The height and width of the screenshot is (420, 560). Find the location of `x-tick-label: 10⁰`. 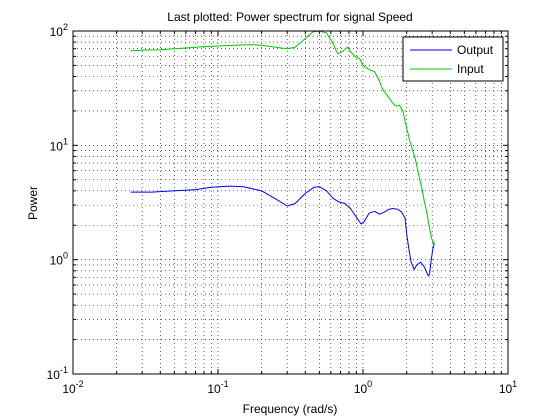

x-tick-label: 10⁰ is located at coordinates (363, 387).